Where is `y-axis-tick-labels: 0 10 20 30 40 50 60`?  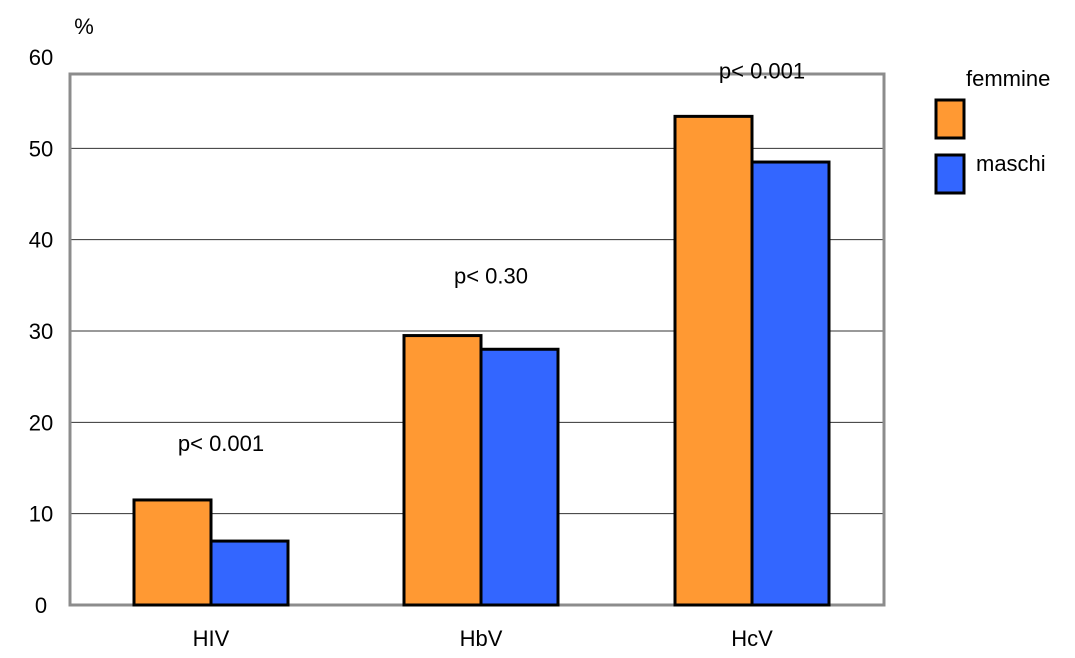
y-axis-tick-labels: 0 10 20 30 40 50 60 is located at coordinates (41, 331).